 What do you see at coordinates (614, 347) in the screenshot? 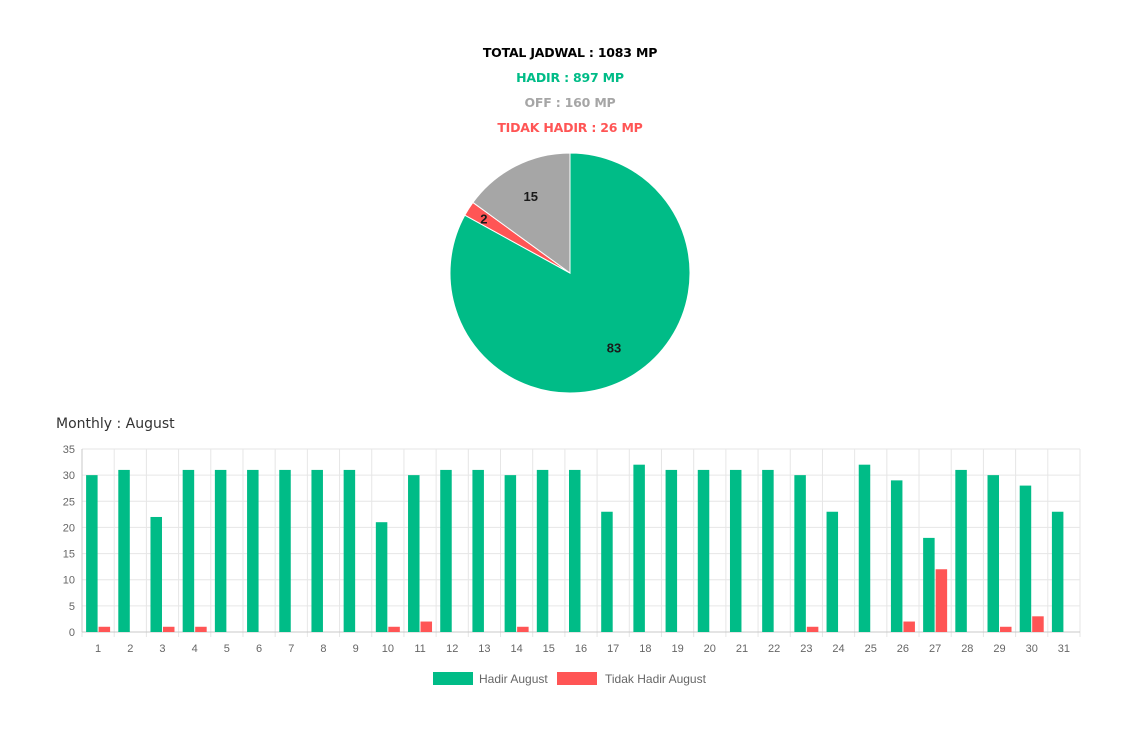
I see `pie-slice-label-0: 83` at bounding box center [614, 347].